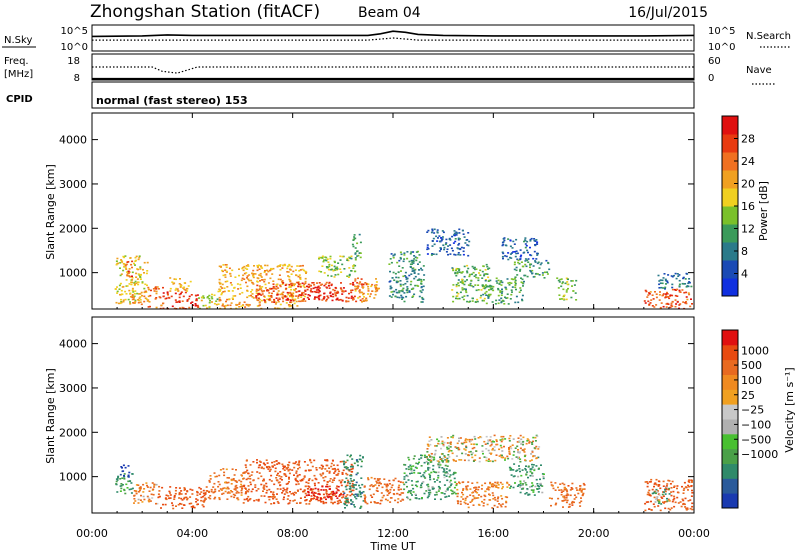 This screenshot has width=800, height=554. I want to click on y-tick-label: 3000, so click(73, 388).